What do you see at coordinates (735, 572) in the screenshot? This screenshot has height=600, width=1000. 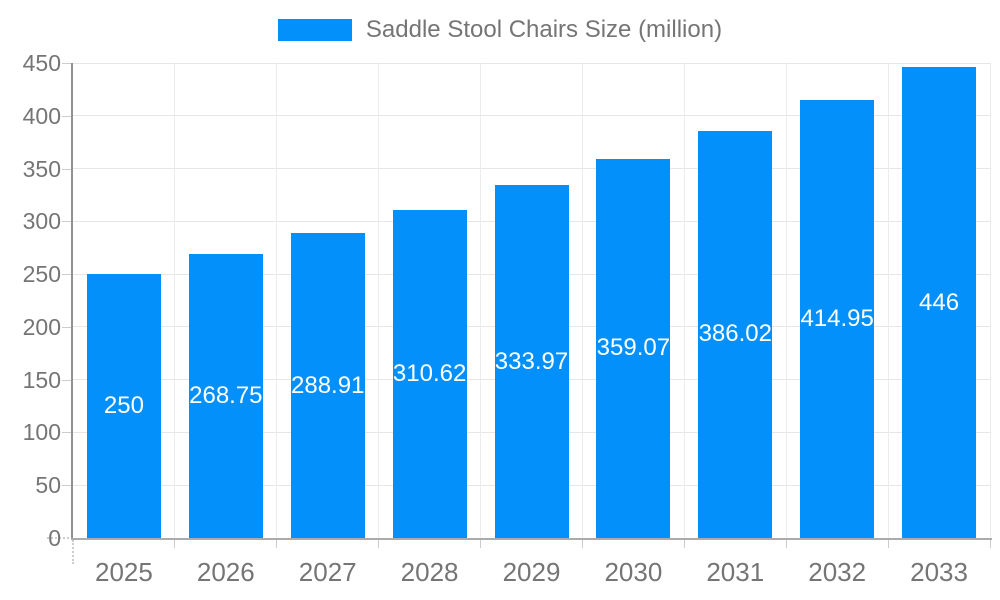 I see `x-tick-label: 2031` at bounding box center [735, 572].